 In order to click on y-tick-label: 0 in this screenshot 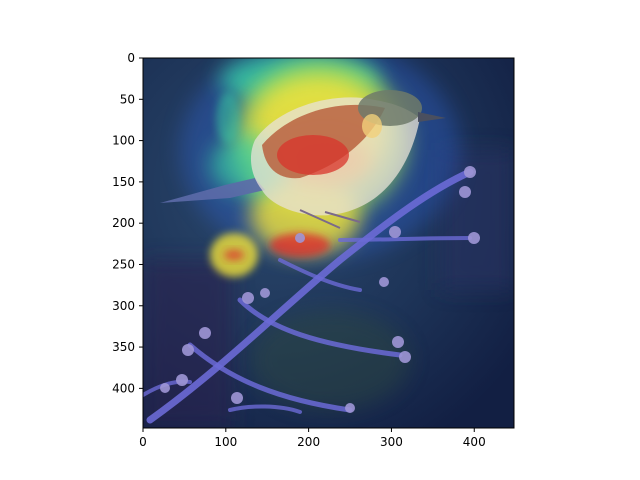, I will do `click(131, 58)`.